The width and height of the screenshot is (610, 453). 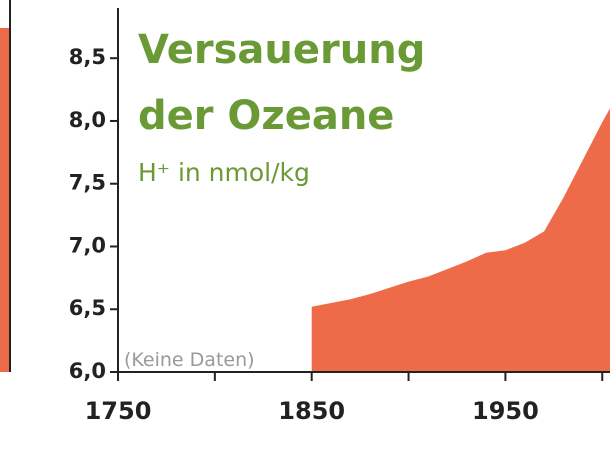 What do you see at coordinates (224, 172) in the screenshot?
I see `chart-subtitle: H⁺ in nmol/kg` at bounding box center [224, 172].